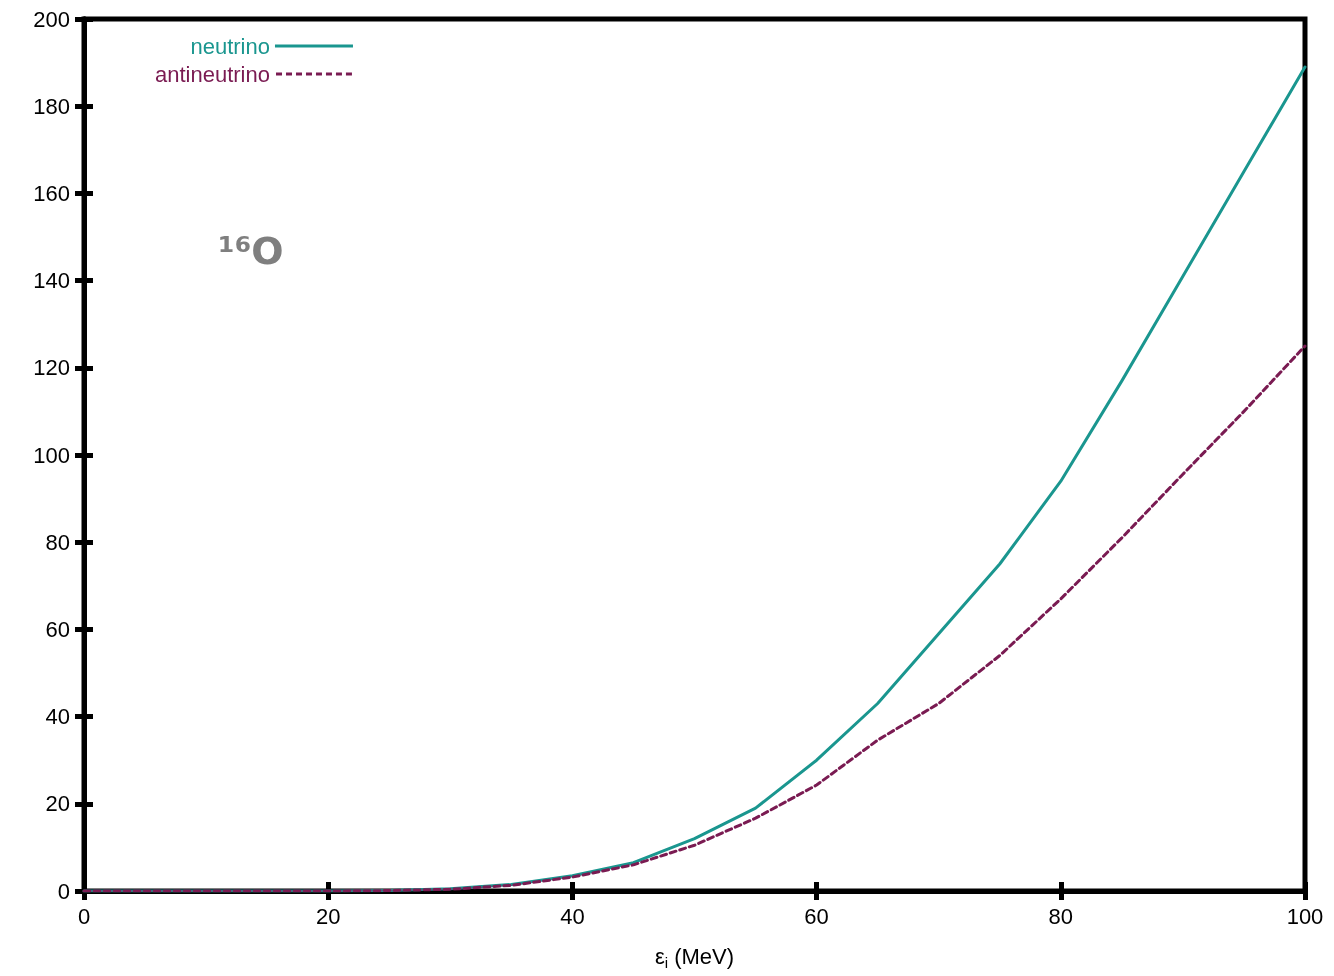  Describe the element at coordinates (57, 804) in the screenshot. I see `y-tick-label: 20` at that location.